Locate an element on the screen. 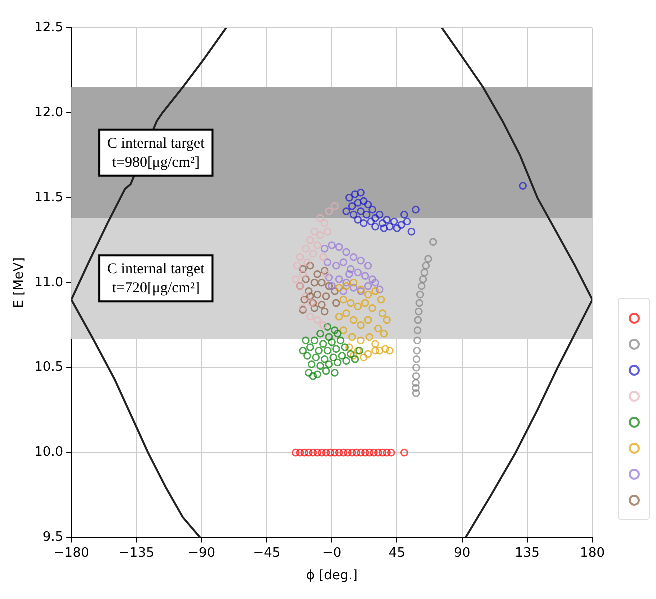 This screenshot has width=656, height=599. y-tick-label: 11.0 is located at coordinates (49, 282).